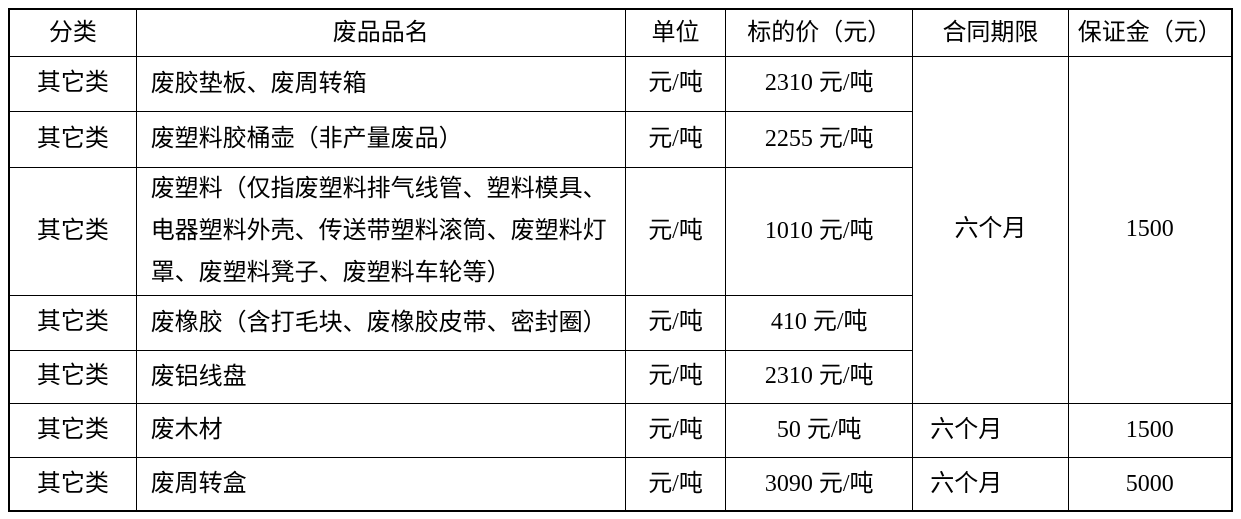 The height and width of the screenshot is (519, 1241). Describe the element at coordinates (380, 139) in the screenshot. I see `cell-name: 废塑料胶桶壶（非产量废品）` at that location.